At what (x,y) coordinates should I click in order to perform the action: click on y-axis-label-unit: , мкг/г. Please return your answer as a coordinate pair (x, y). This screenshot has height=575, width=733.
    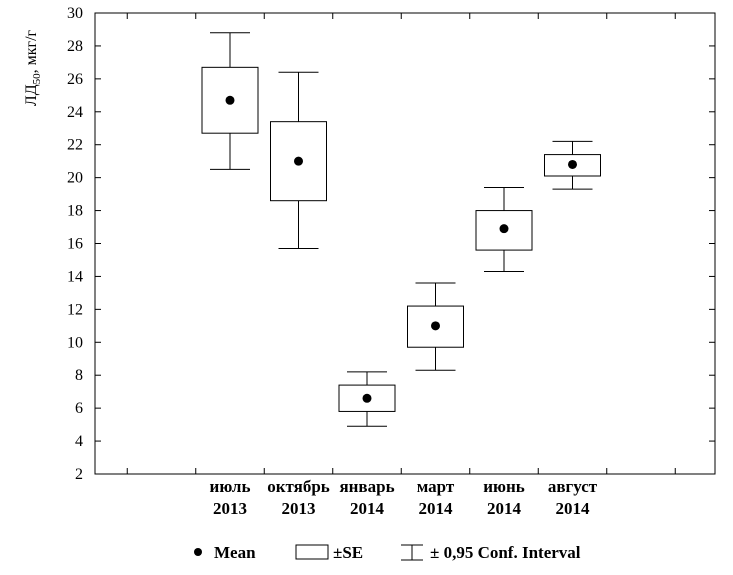
    Looking at the image, I should click on (31, 51).